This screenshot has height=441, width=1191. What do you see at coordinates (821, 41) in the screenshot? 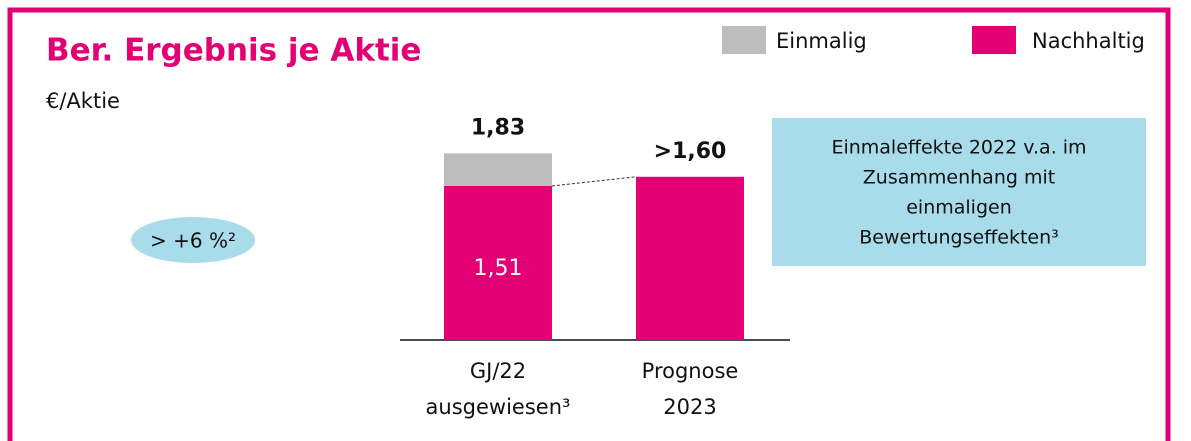
I see `legend-label: Einmalig` at bounding box center [821, 41].